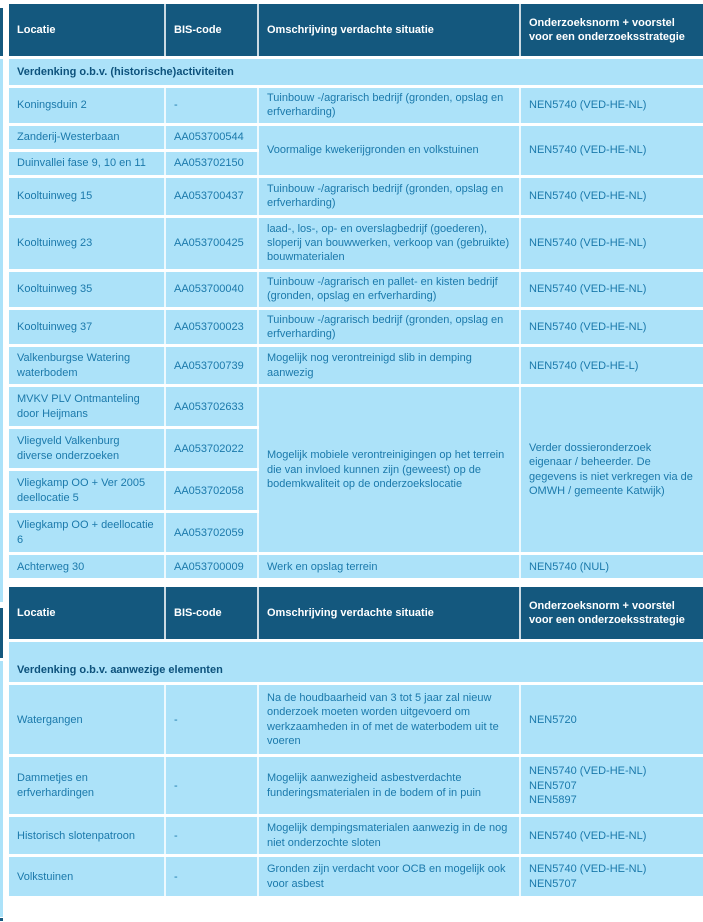 The height and width of the screenshot is (922, 703). I want to click on location-cell: Koningsduin 2, so click(87, 105).